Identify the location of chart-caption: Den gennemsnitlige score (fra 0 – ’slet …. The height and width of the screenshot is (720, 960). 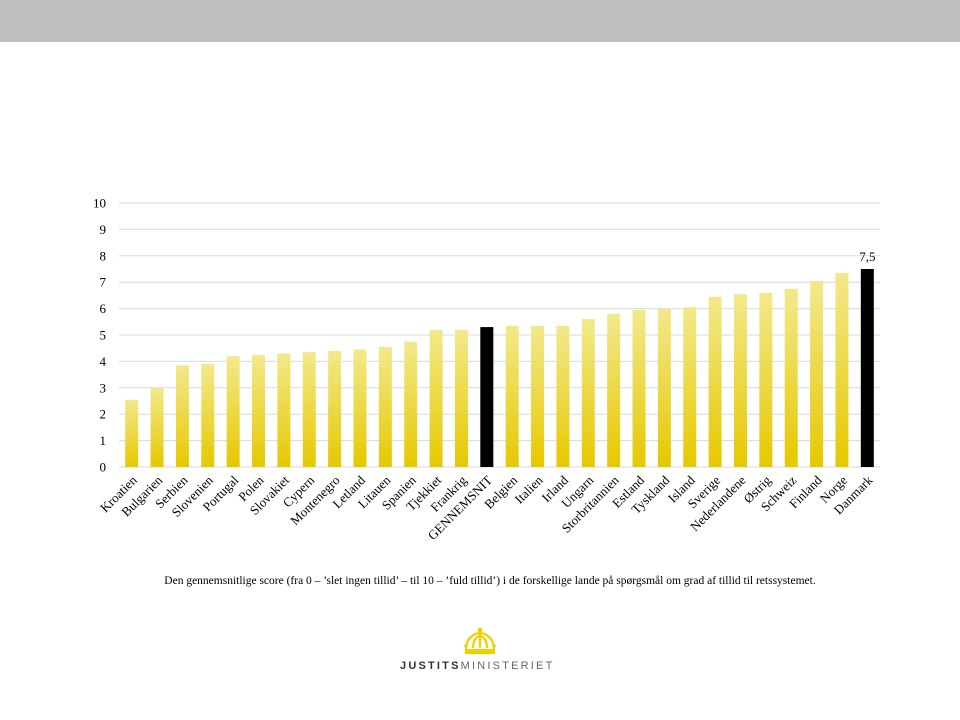
(490, 581).